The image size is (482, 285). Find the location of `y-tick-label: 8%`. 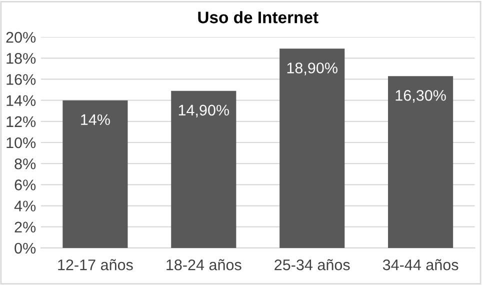

y-tick-label: 8% is located at coordinates (25, 164).